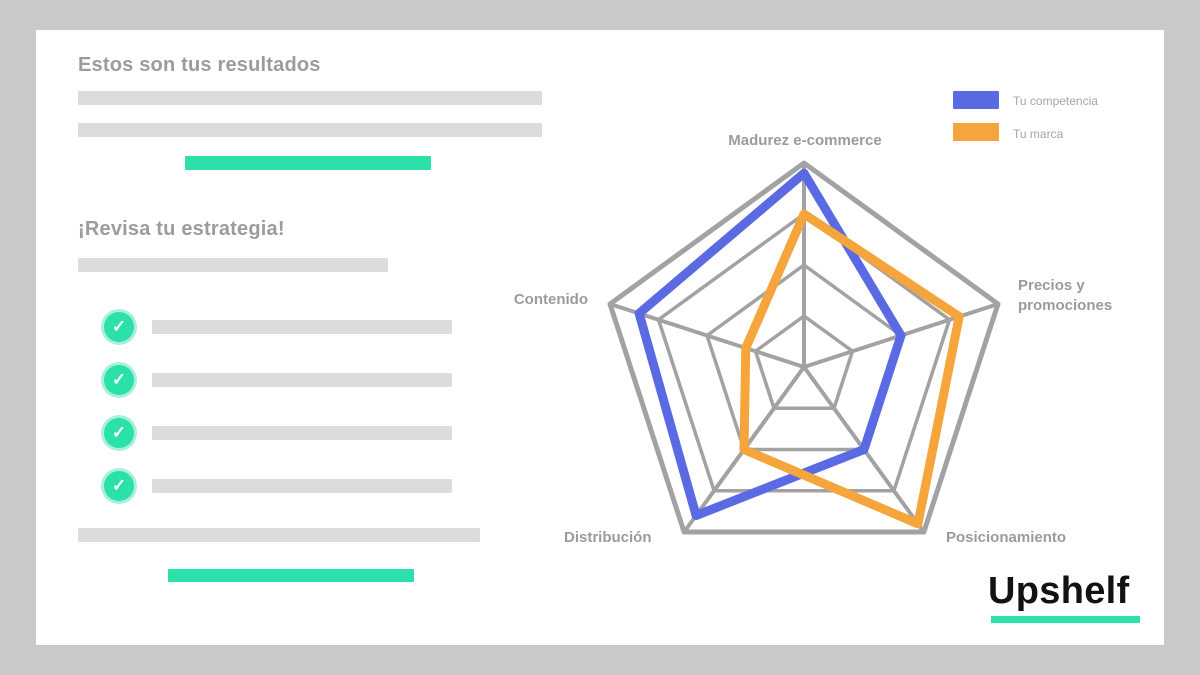 This screenshot has width=1200, height=675. I want to click on brand-logo: Upshelf, so click(1059, 591).